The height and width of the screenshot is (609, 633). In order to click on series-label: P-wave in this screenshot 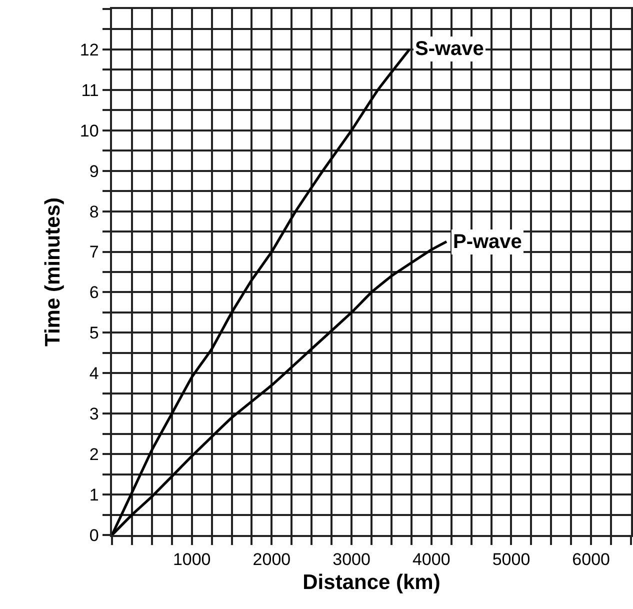, I will do `click(487, 242)`.